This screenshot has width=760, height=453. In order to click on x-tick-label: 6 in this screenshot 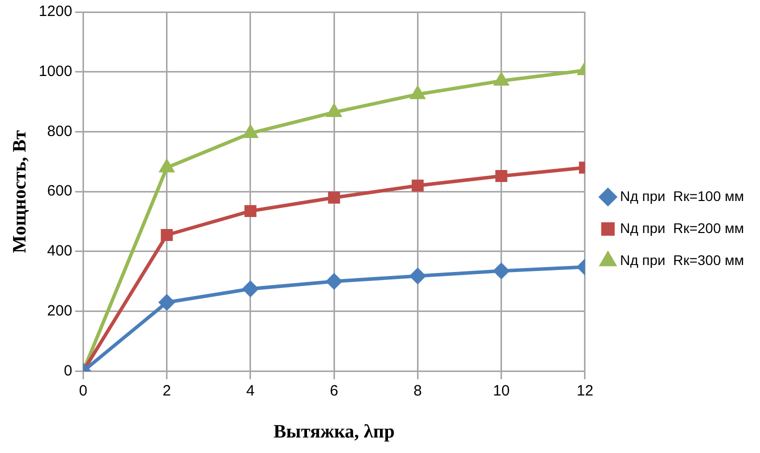, I will do `click(334, 391)`.